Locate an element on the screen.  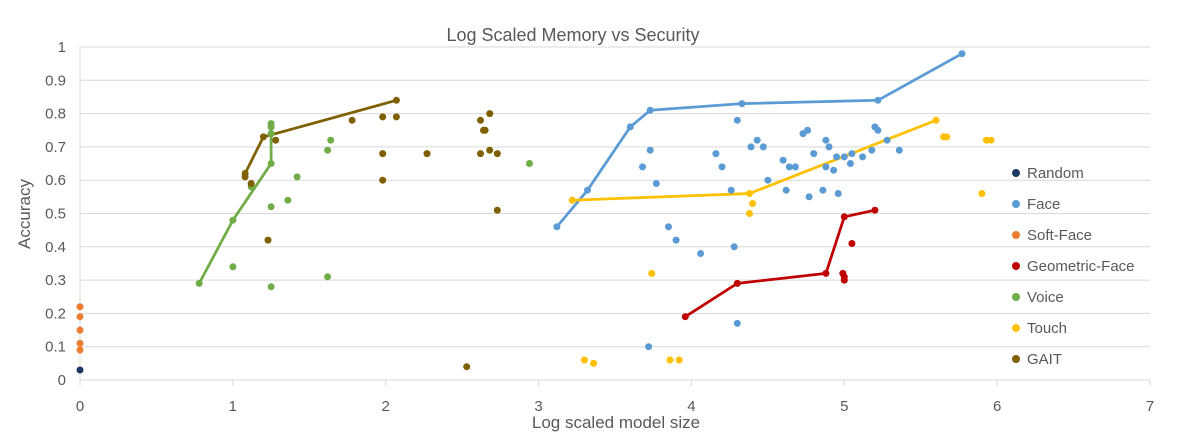
legend-marker-random is located at coordinates (1016, 173).